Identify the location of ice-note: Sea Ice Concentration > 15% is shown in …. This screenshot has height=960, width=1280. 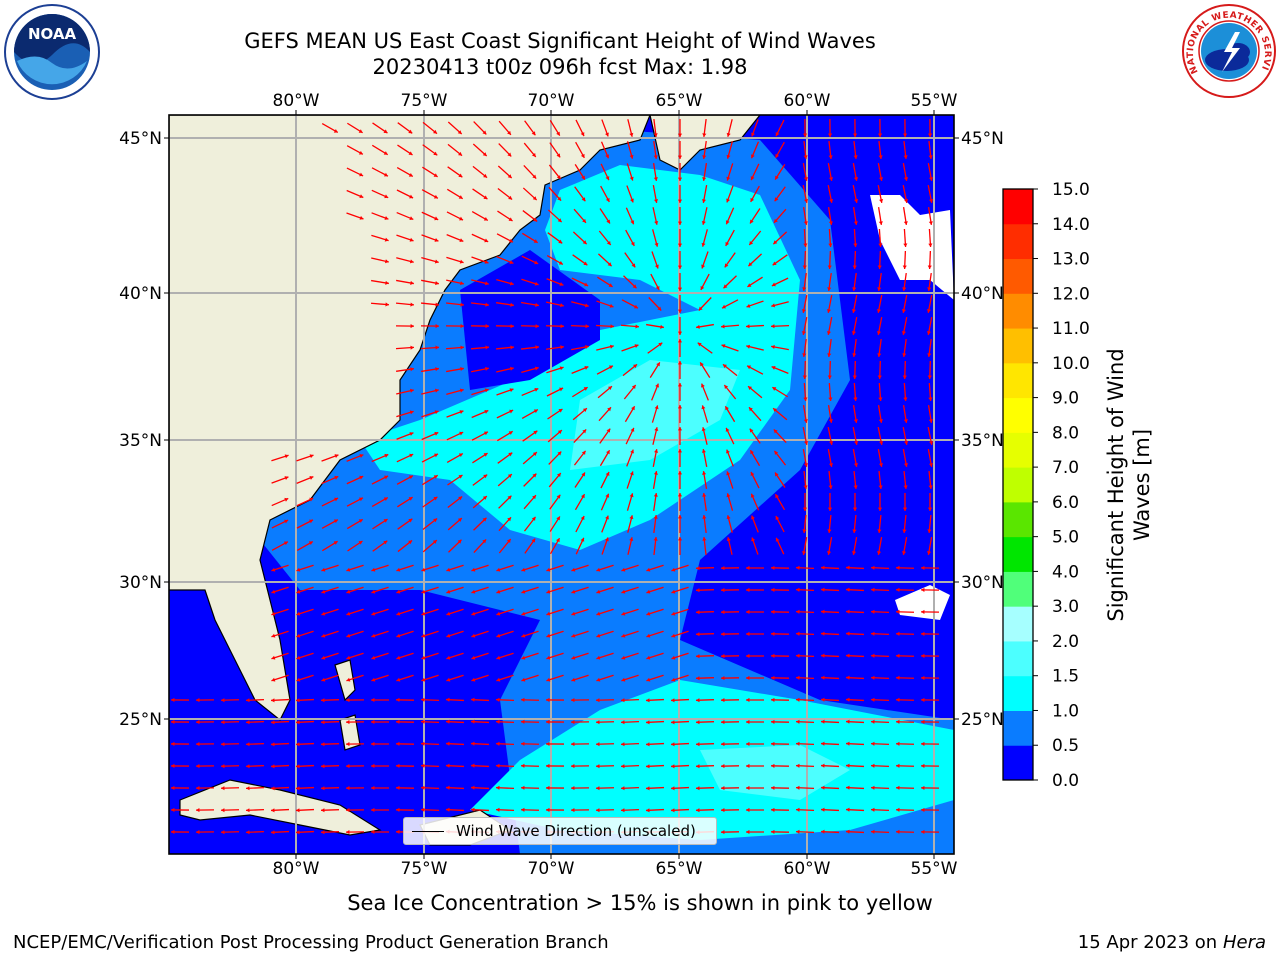
(640, 903).